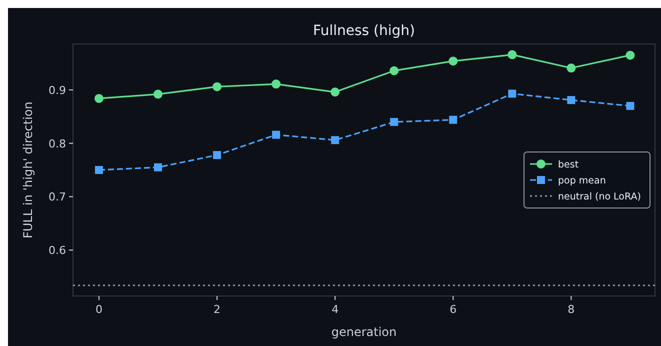 This screenshot has width=661, height=346. I want to click on x-axis-title: generation, so click(364, 332).